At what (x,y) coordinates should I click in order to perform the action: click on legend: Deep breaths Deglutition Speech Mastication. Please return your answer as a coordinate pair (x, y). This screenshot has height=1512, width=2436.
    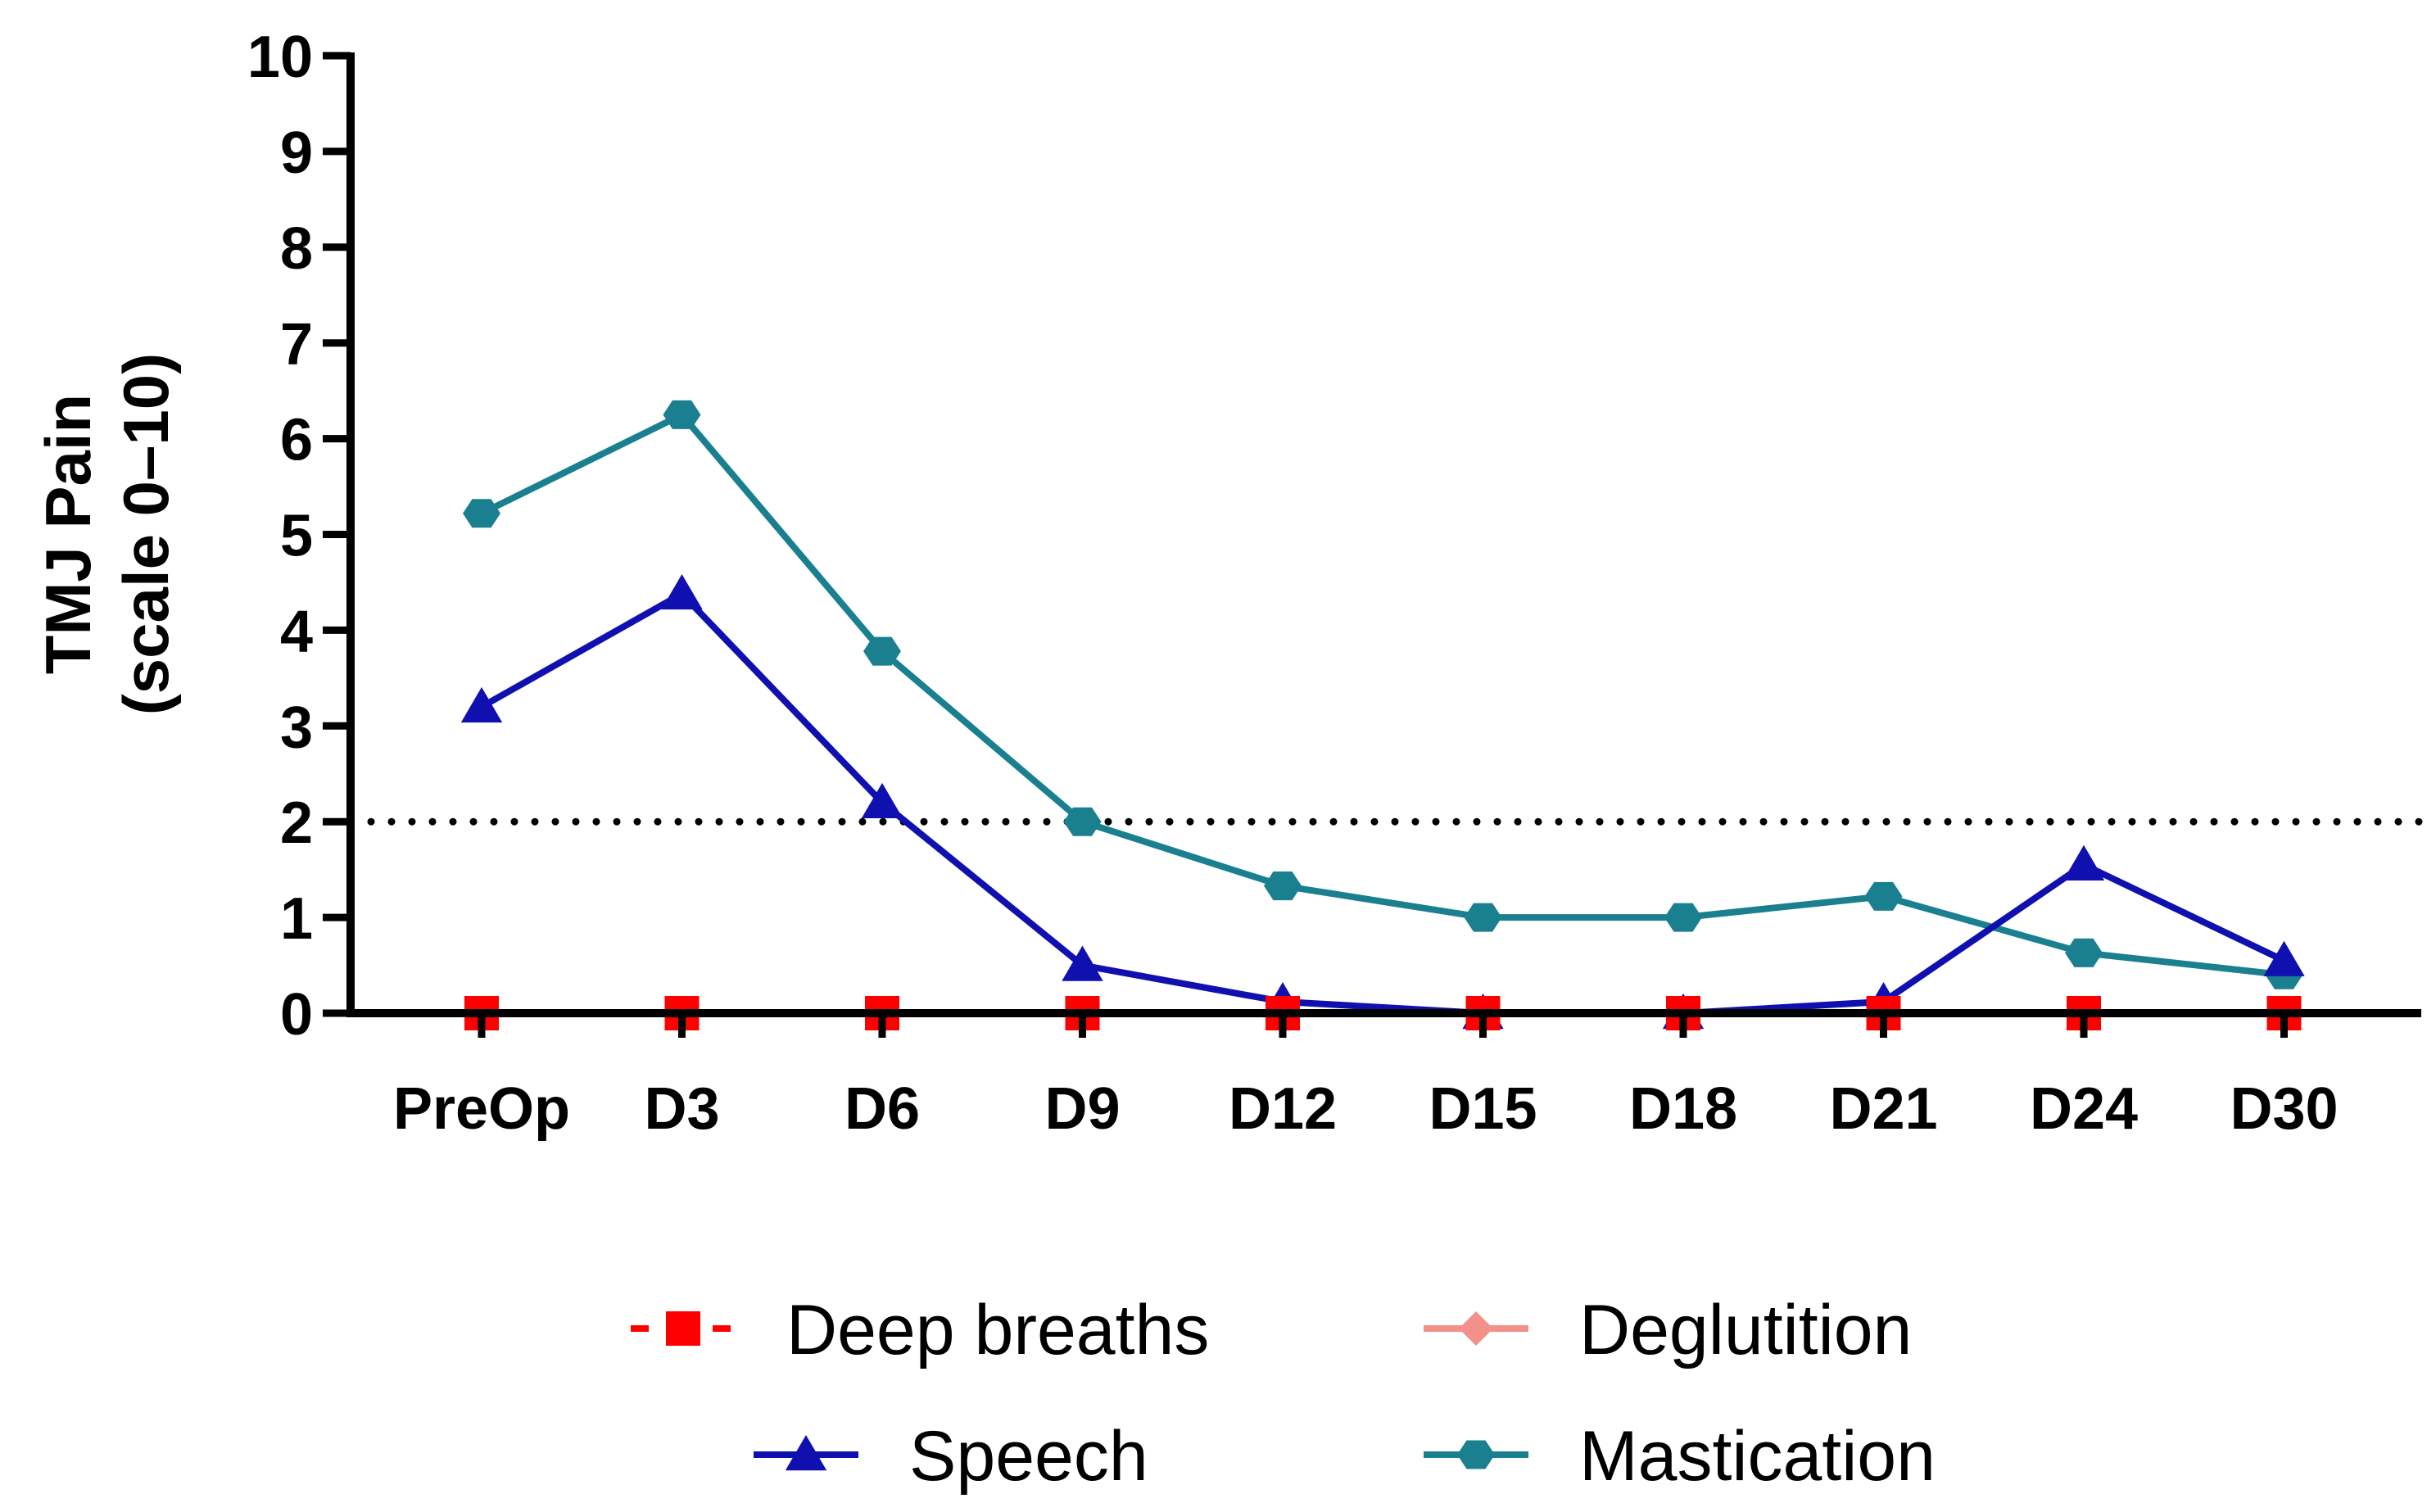
    Looking at the image, I should click on (1283, 1394).